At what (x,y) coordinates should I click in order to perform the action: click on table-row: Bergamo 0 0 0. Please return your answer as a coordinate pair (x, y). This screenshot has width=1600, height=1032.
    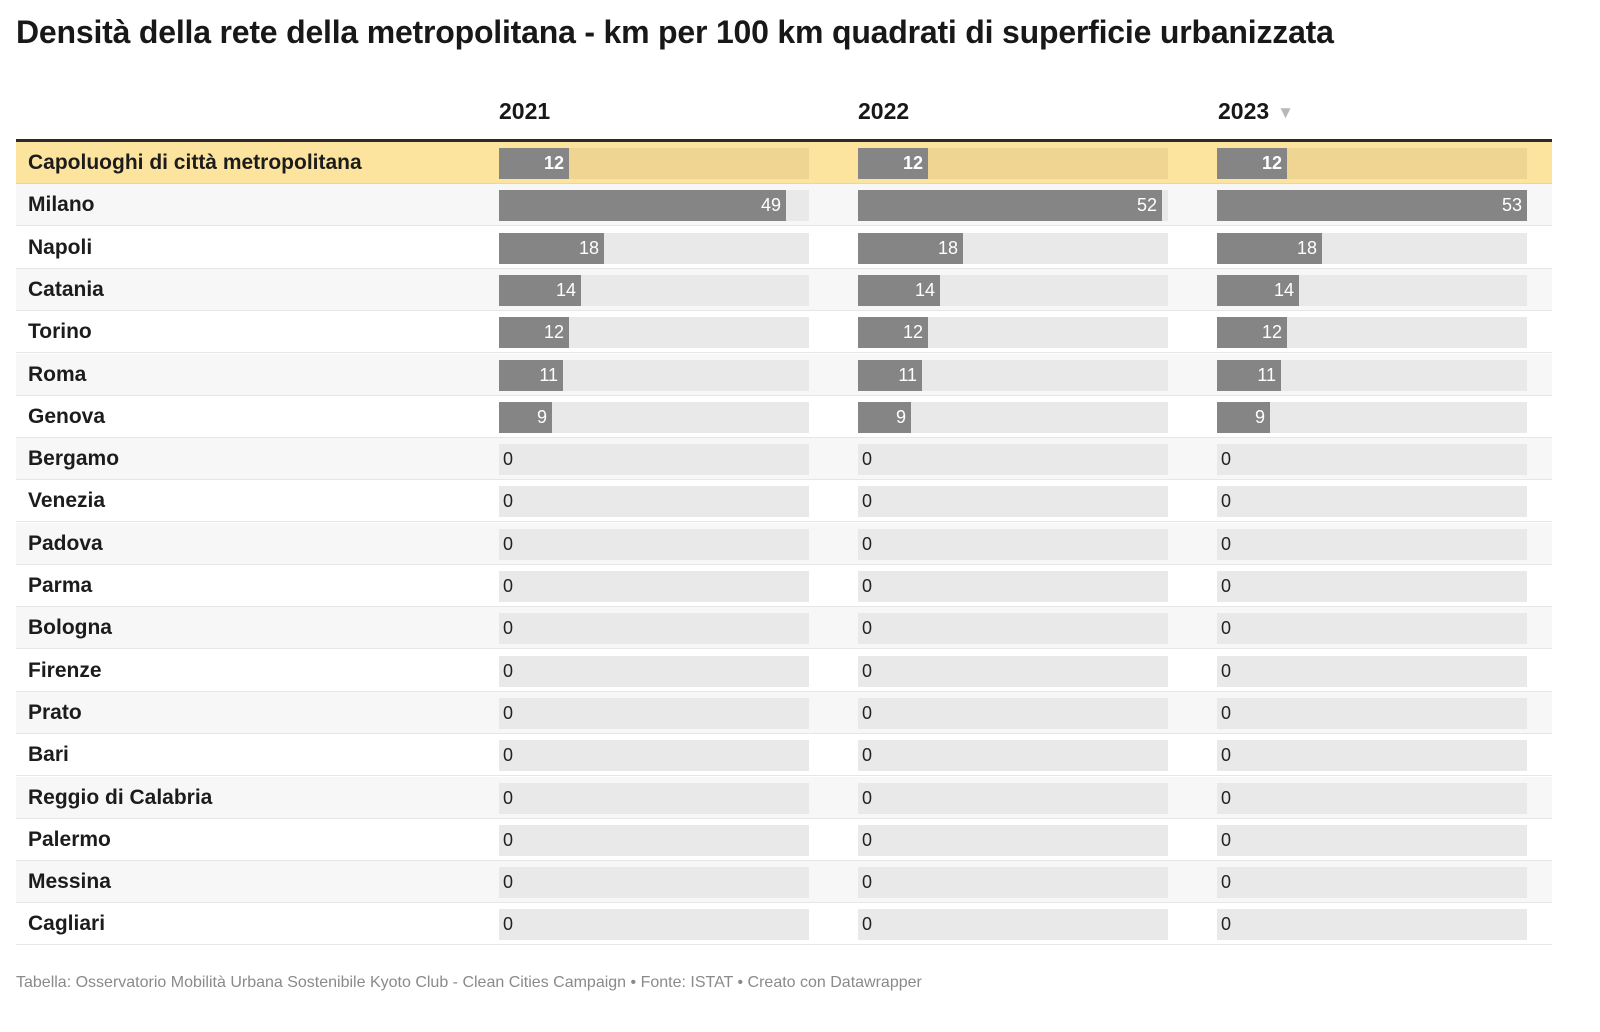
    Looking at the image, I should click on (784, 459).